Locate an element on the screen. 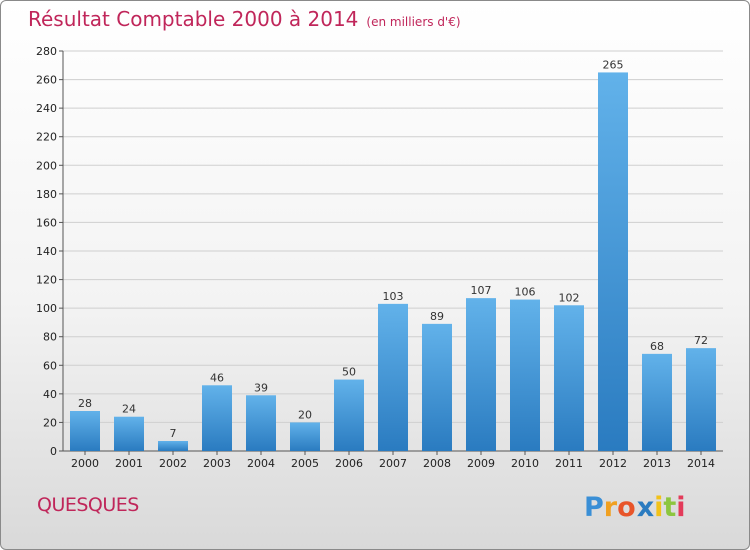  bar-value-label: 265 is located at coordinates (613, 64).